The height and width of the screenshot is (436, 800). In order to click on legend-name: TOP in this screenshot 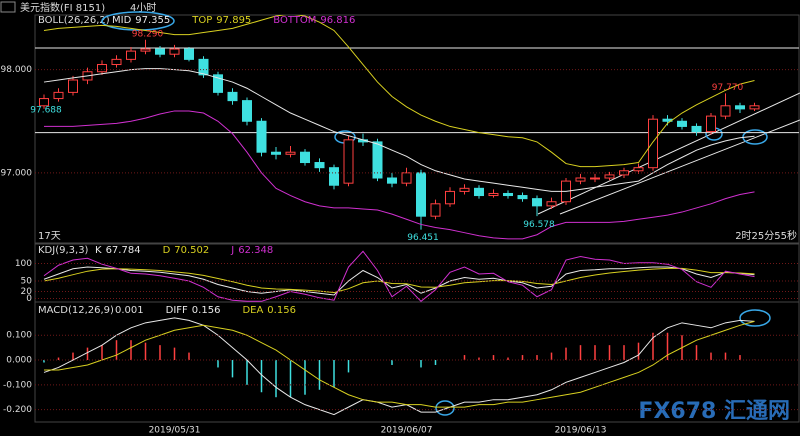, I will do `click(201, 20)`.